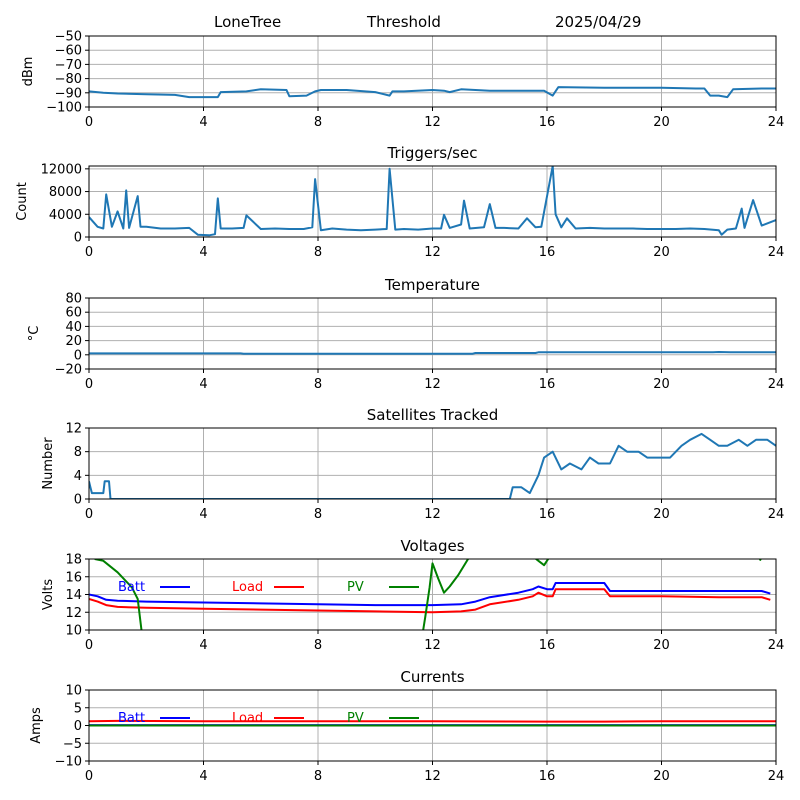 This screenshot has width=800, height=800. What do you see at coordinates (68, 65) in the screenshot?
I see `y-tick-label: −70` at bounding box center [68, 65].